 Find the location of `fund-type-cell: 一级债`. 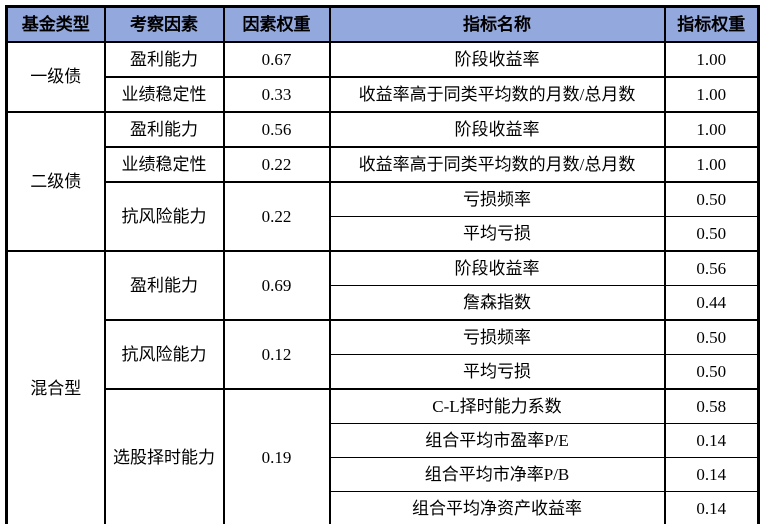

fund-type-cell: 一级债 is located at coordinates (55, 77).